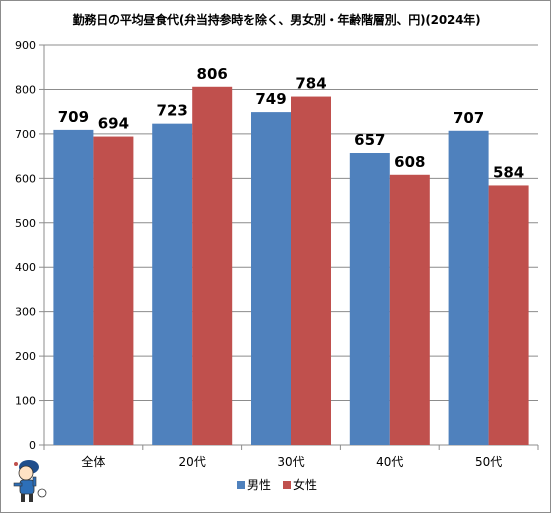  I want to click on y-tick-label: 200, so click(25, 356).